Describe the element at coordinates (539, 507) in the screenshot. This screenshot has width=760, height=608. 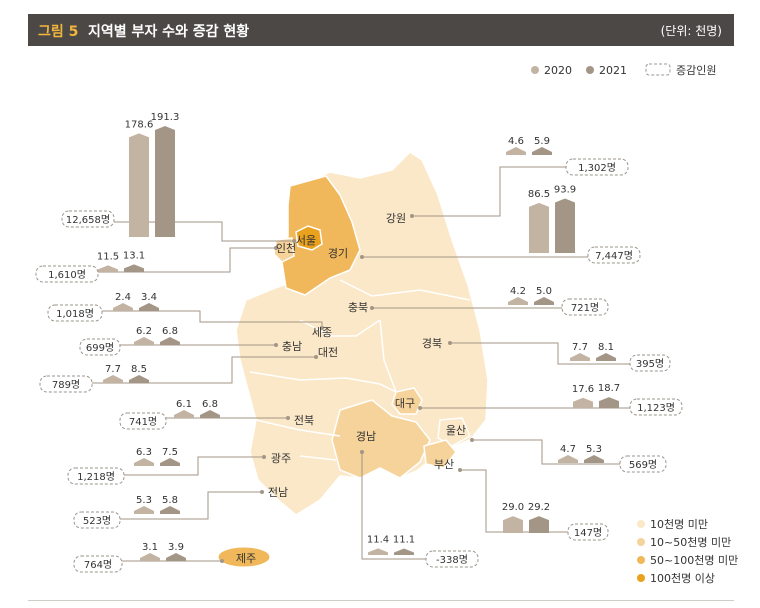
I see `bar-value-v2021: 29.2` at that location.